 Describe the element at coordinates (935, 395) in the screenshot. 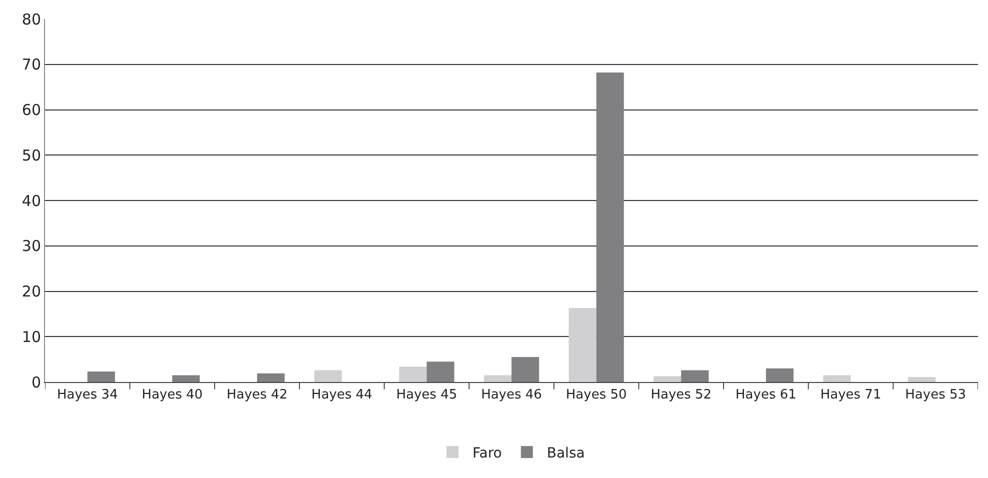

I see `x-tick-label: Hayes 53` at that location.